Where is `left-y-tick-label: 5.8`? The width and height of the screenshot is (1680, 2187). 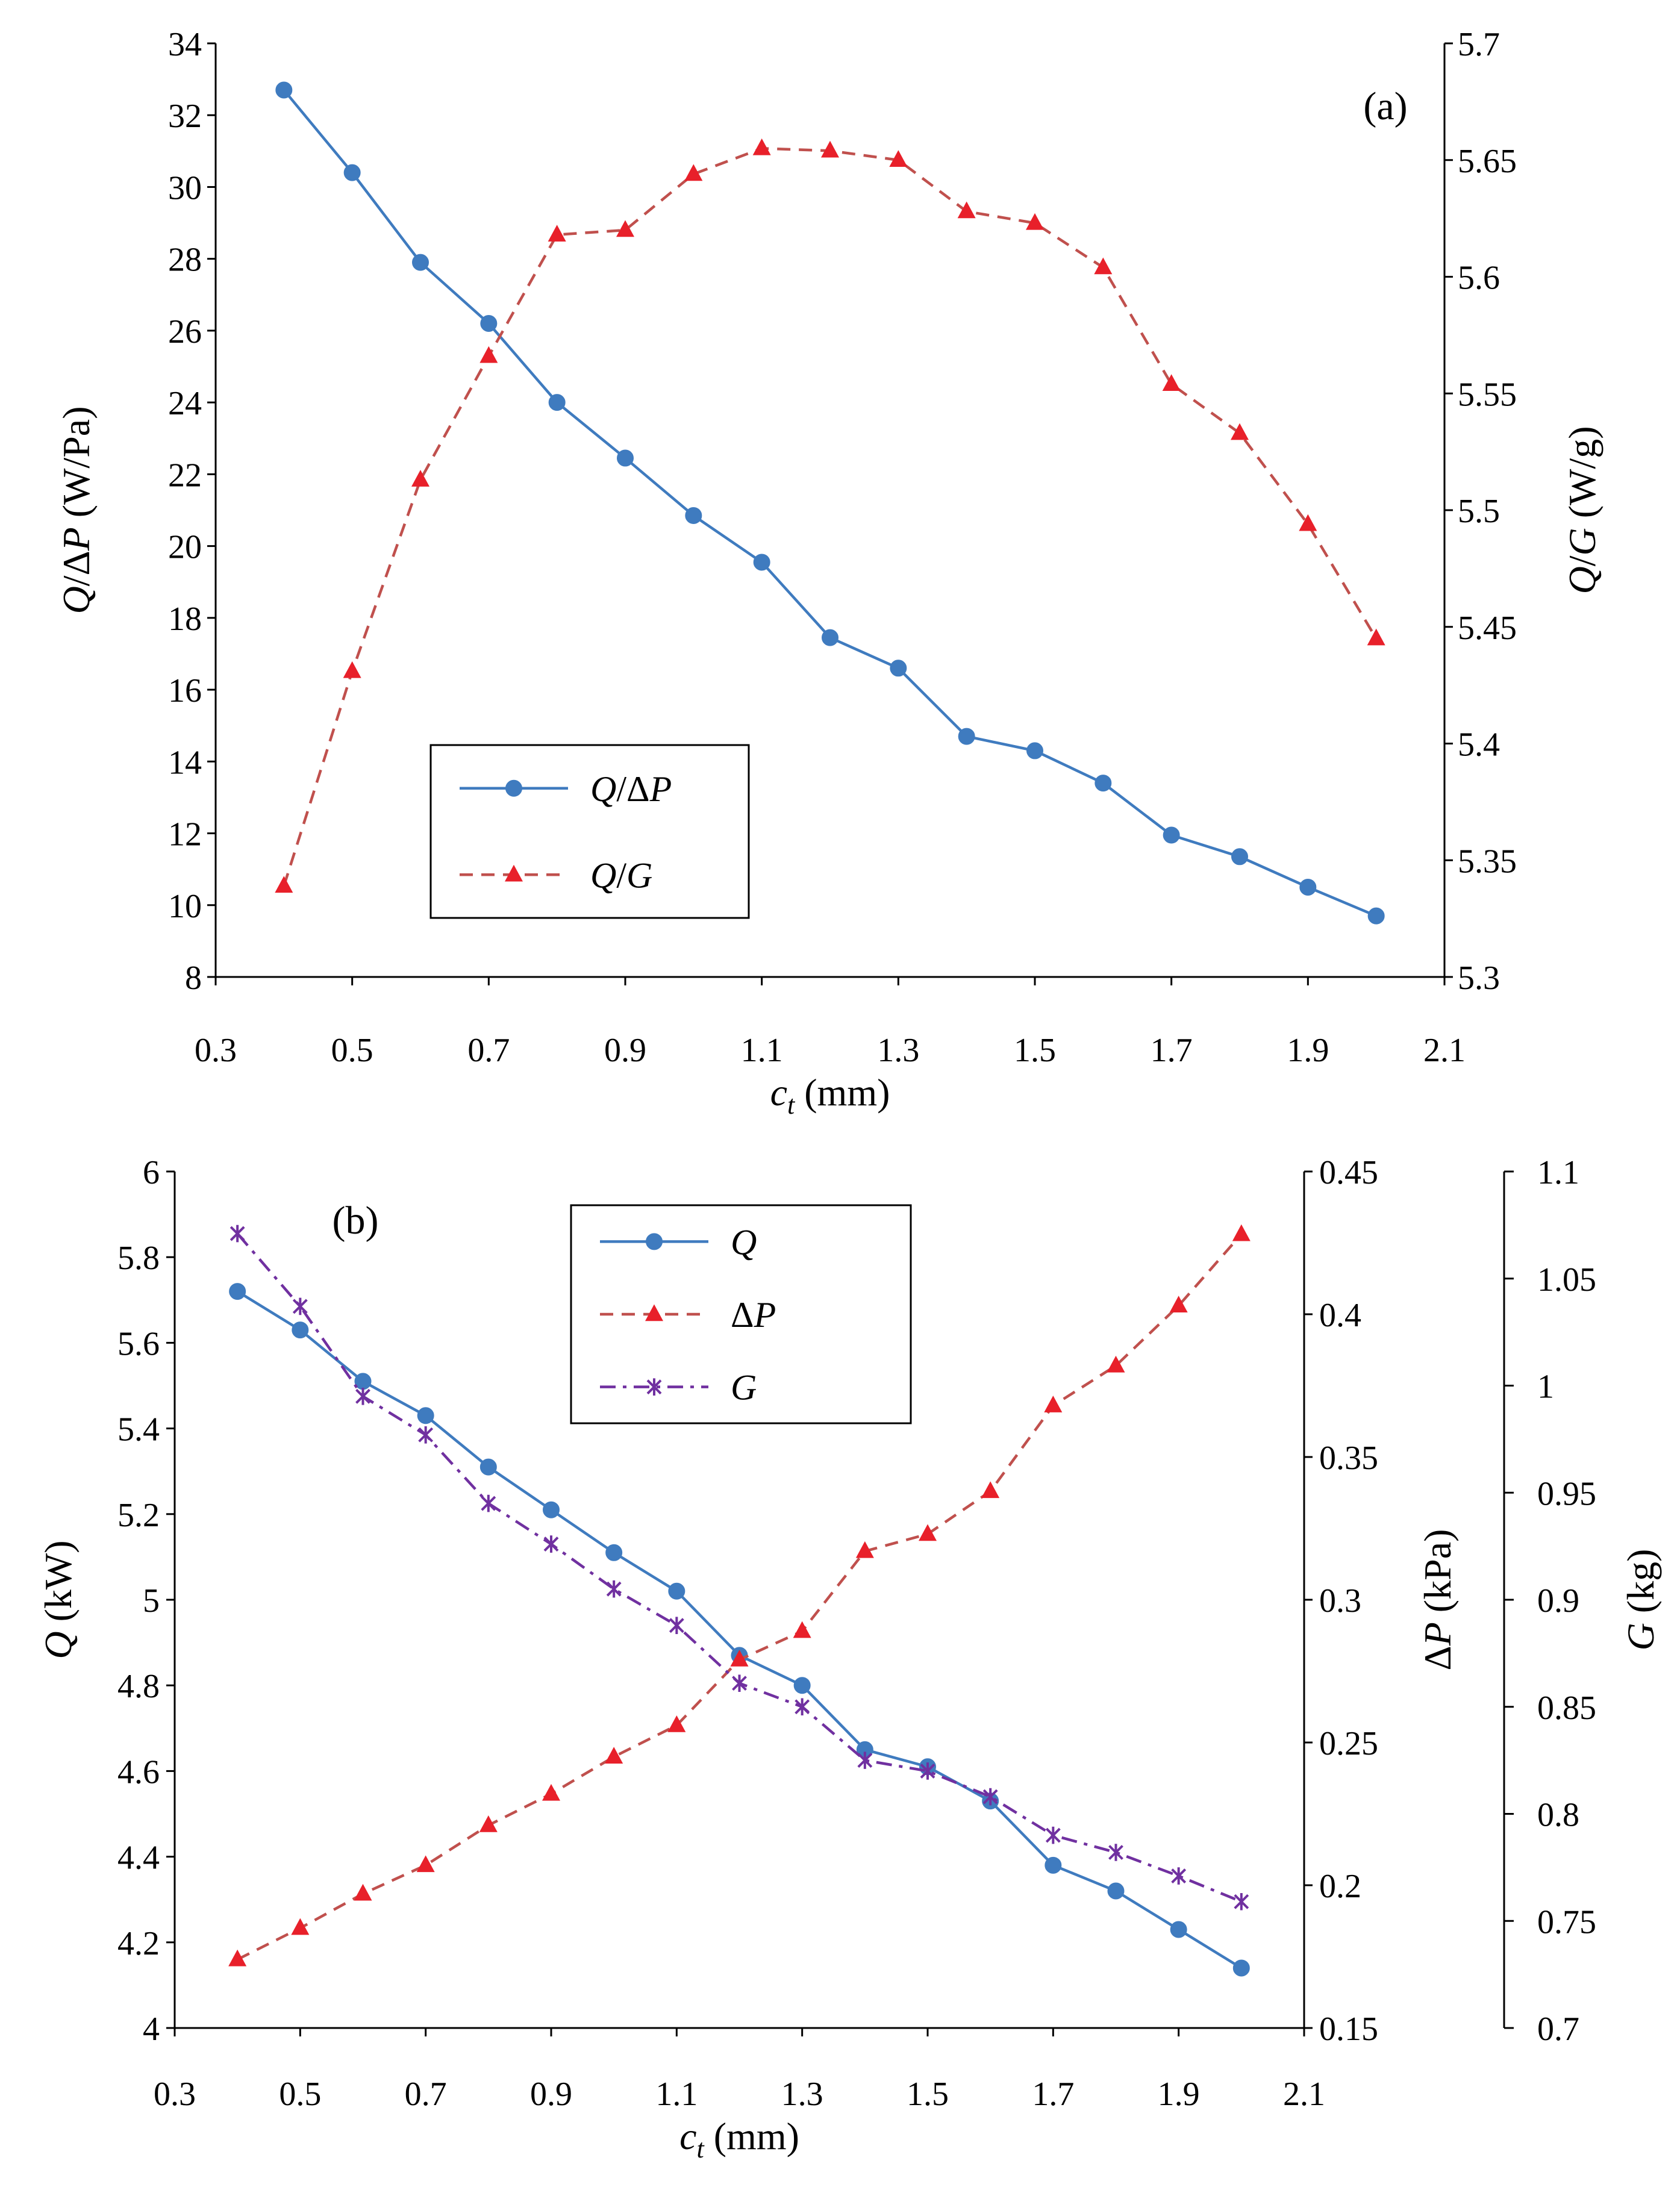
left-y-tick-label: 5.8 is located at coordinates (138, 1258).